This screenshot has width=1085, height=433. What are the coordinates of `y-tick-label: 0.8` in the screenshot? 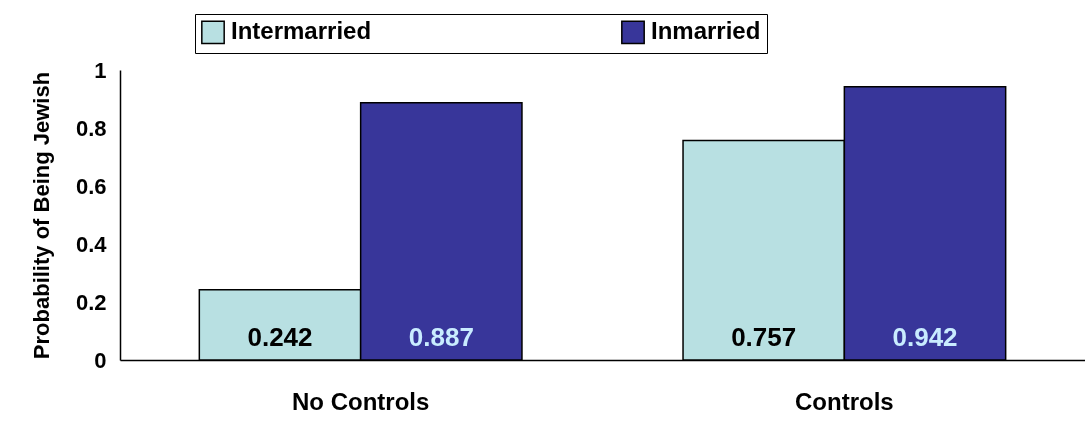 It's located at (91, 128).